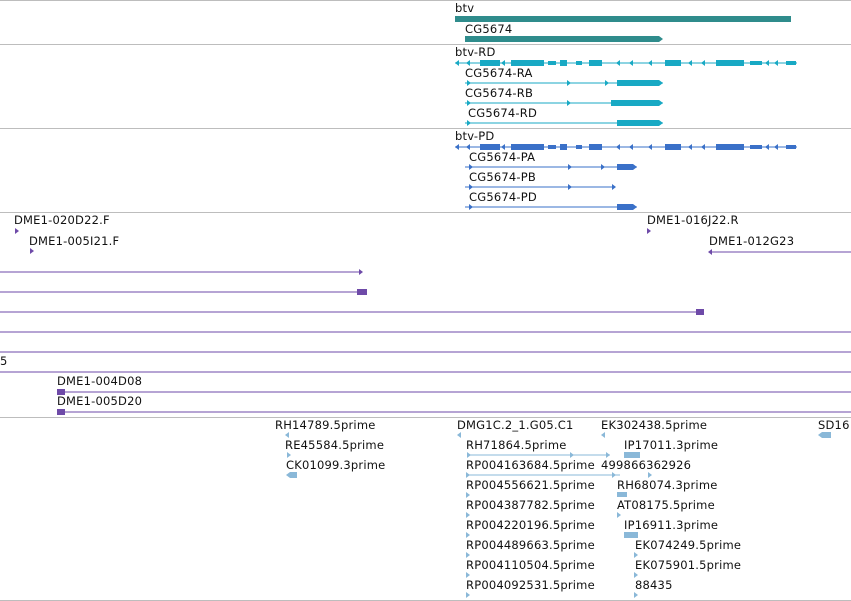 Image resolution: width=851 pixels, height=601 pixels. Describe the element at coordinates (530, 525) in the screenshot. I see `ests-feature-label: RP004220196.5prime` at that location.